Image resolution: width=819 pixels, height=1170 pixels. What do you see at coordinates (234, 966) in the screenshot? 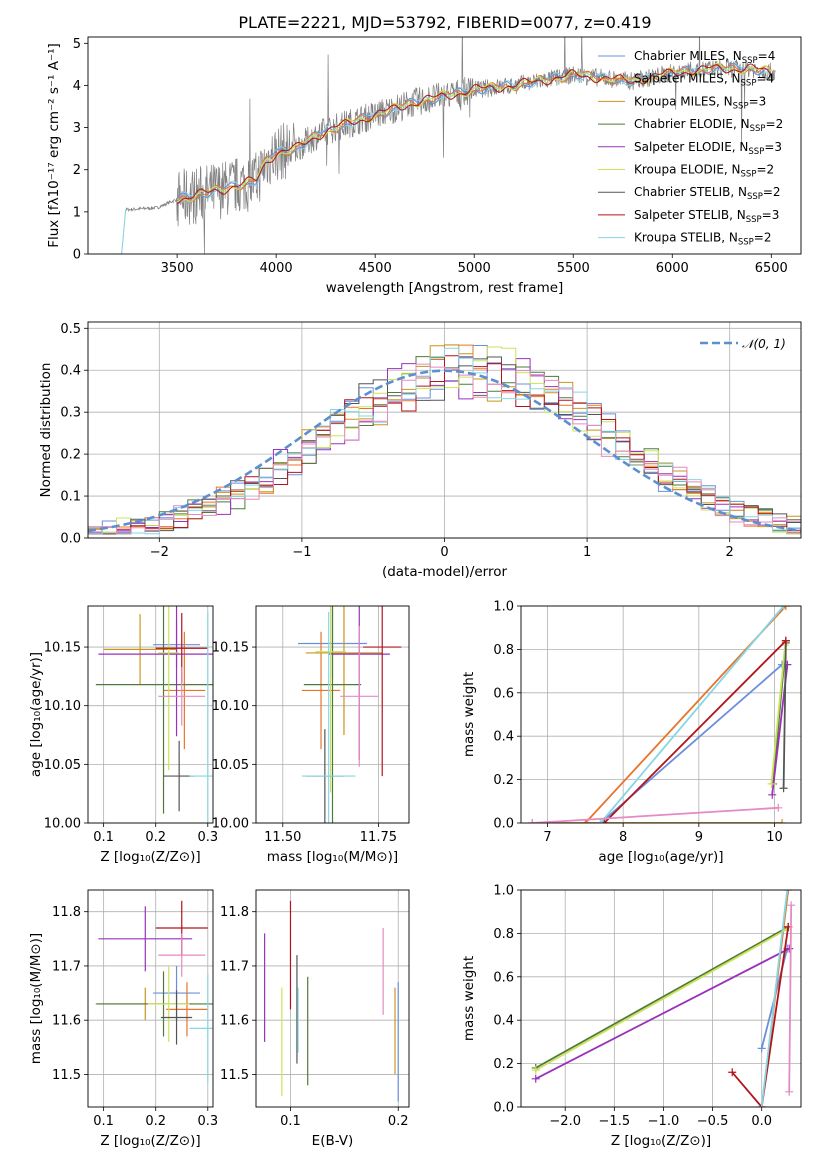
I see `y-tick-label: 11.7` at bounding box center [234, 966].